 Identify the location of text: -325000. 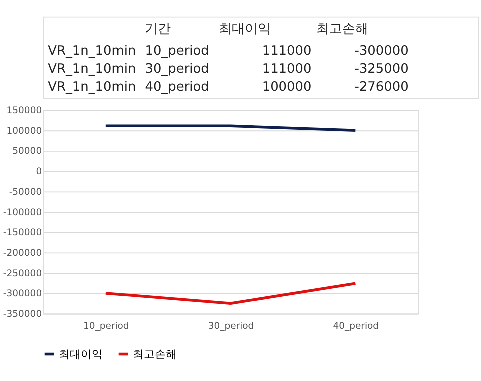
(381, 70).